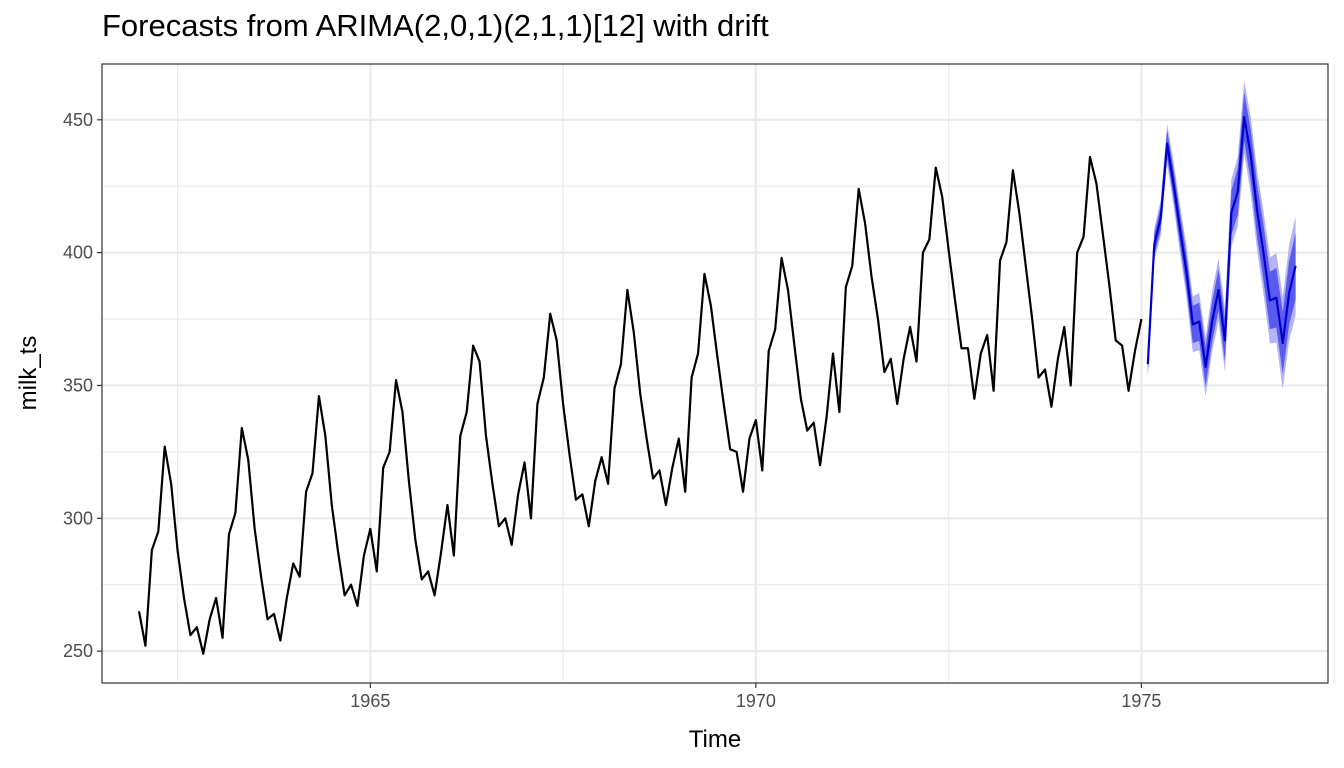  What do you see at coordinates (370, 701) in the screenshot?
I see `x-tick-label: 1965` at bounding box center [370, 701].